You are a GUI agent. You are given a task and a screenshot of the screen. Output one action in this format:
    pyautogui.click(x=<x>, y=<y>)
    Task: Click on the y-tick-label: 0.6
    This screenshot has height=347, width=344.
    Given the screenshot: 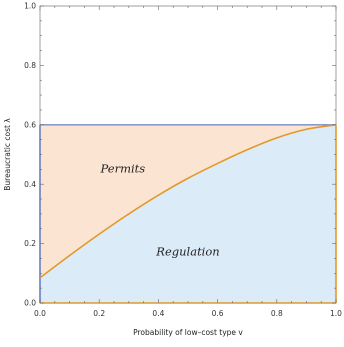 What is the action you would take?
    pyautogui.click(x=30, y=124)
    